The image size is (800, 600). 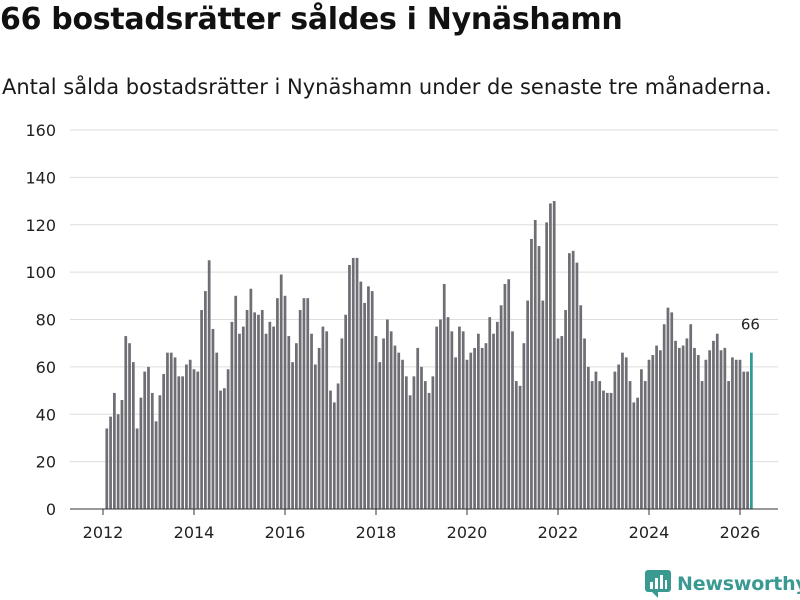 I want to click on x-tick-label: 2022, so click(x=558, y=532).